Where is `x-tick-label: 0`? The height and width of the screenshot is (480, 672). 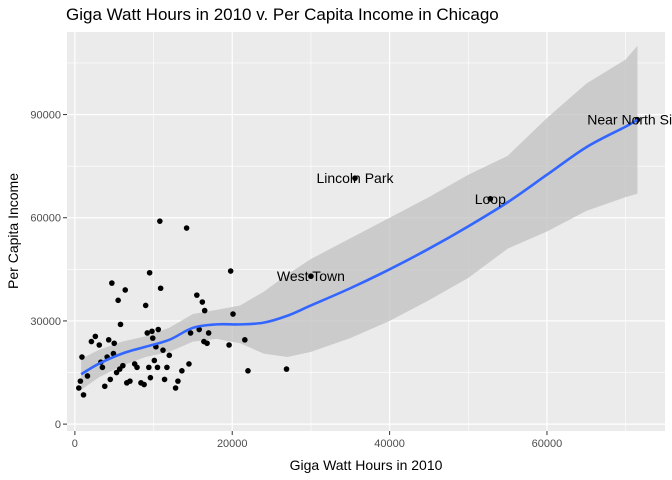 x-tick-label: 0 is located at coordinates (75, 444).